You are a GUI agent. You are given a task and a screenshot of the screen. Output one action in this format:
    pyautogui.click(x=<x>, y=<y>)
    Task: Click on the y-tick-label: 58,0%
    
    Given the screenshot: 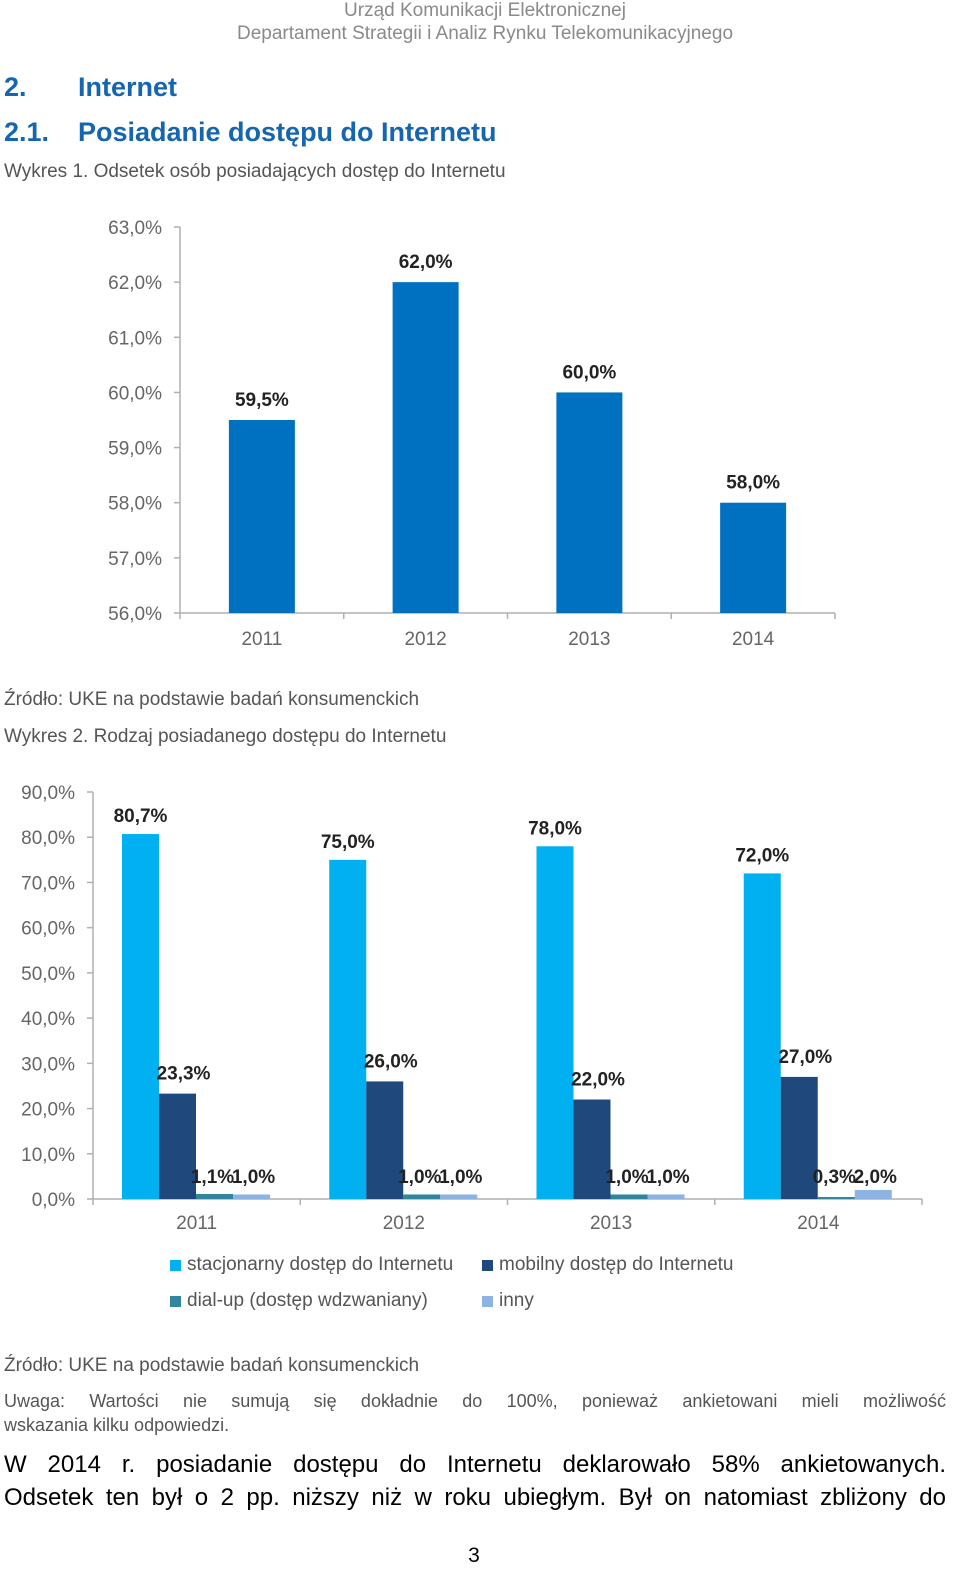 What is the action you would take?
    pyautogui.click(x=135, y=504)
    